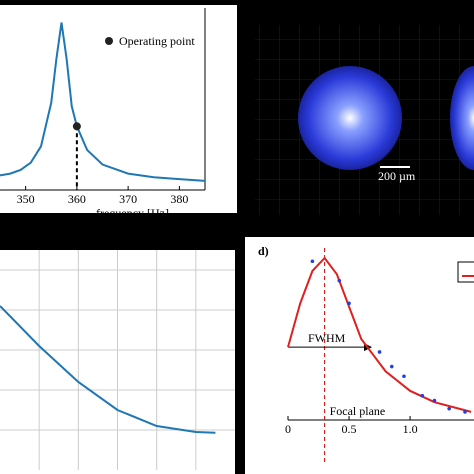  What do you see at coordinates (128, 199) in the screenshot?
I see `x-tick-label: 370` at bounding box center [128, 199].